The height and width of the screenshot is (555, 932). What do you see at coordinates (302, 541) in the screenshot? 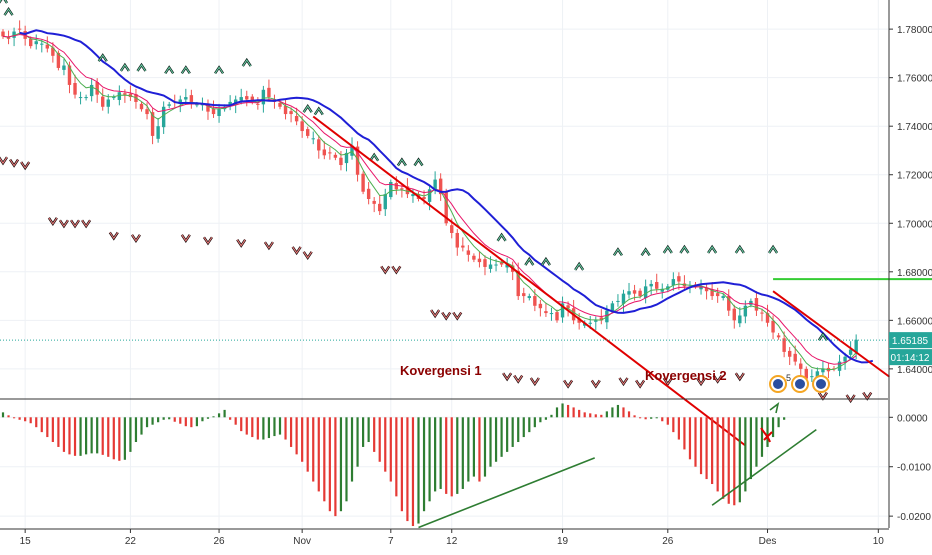
I see `date-tick-label: Nov` at bounding box center [302, 541].